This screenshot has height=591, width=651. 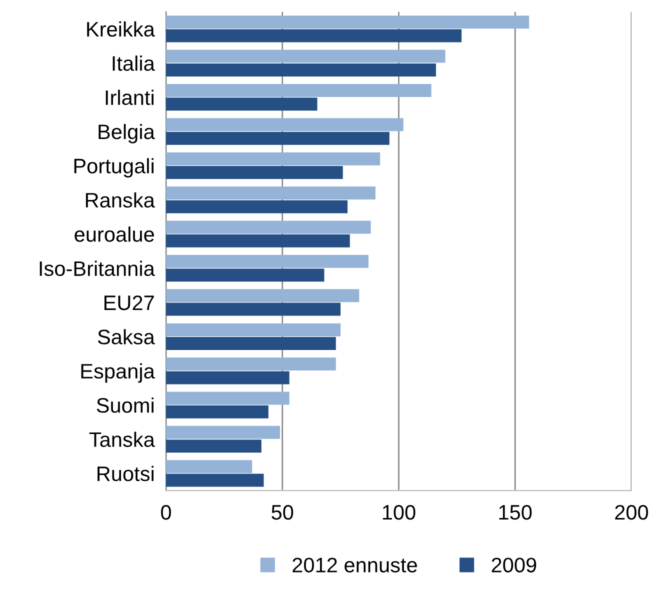 What do you see at coordinates (354, 565) in the screenshot?
I see `legend-label: 2012 ennuste` at bounding box center [354, 565].